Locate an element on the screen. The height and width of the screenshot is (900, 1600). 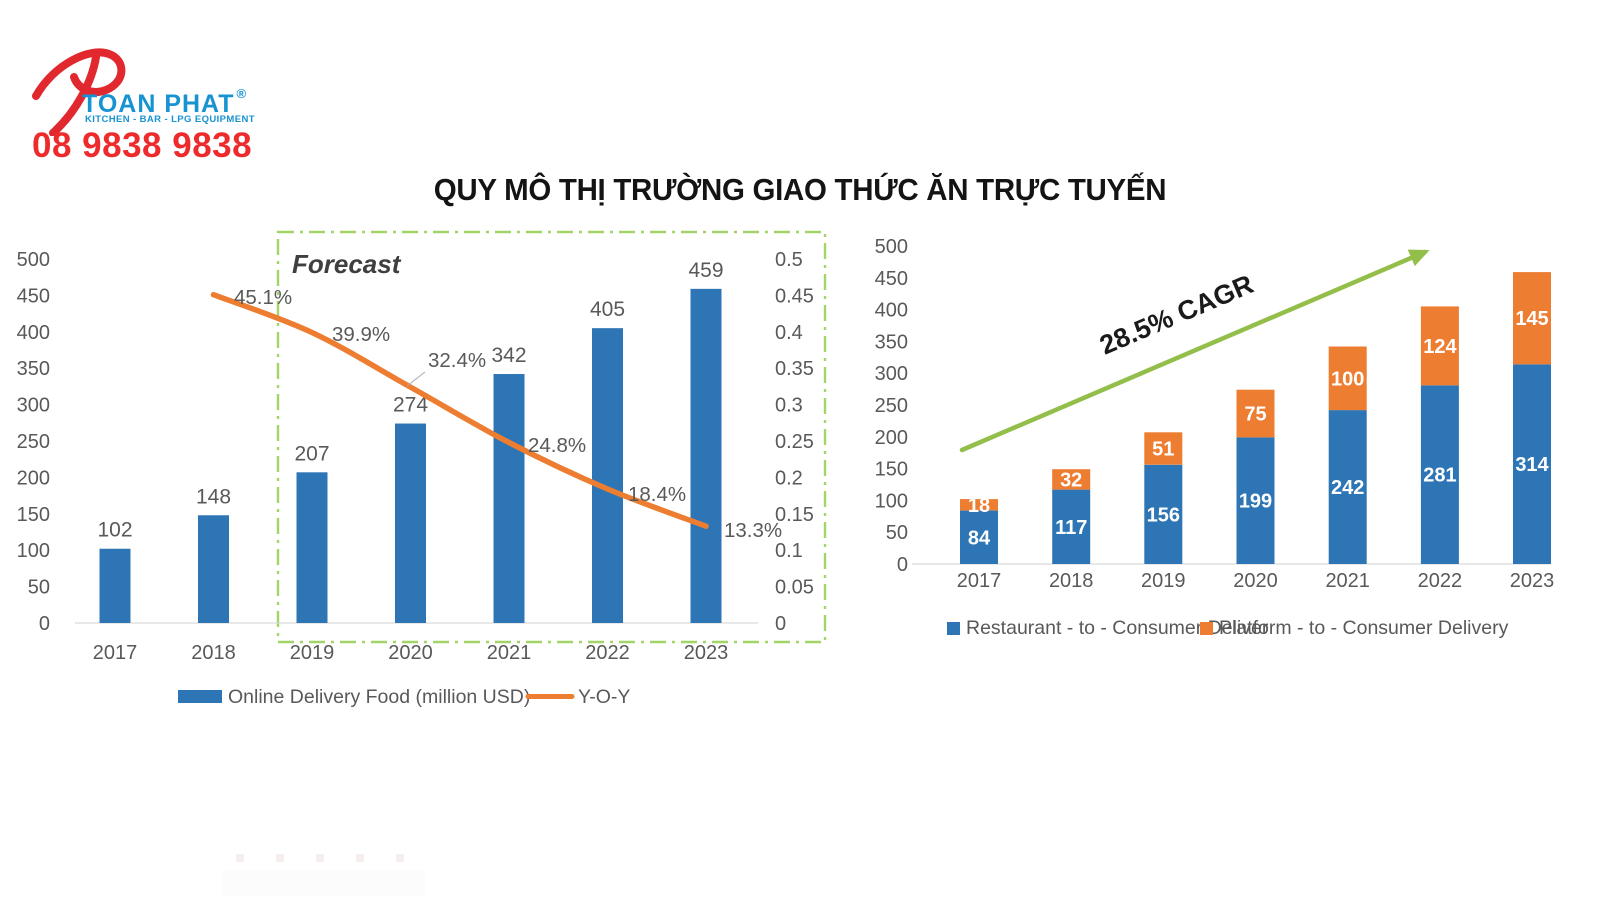
bar-value-label: 102 is located at coordinates (114, 530).